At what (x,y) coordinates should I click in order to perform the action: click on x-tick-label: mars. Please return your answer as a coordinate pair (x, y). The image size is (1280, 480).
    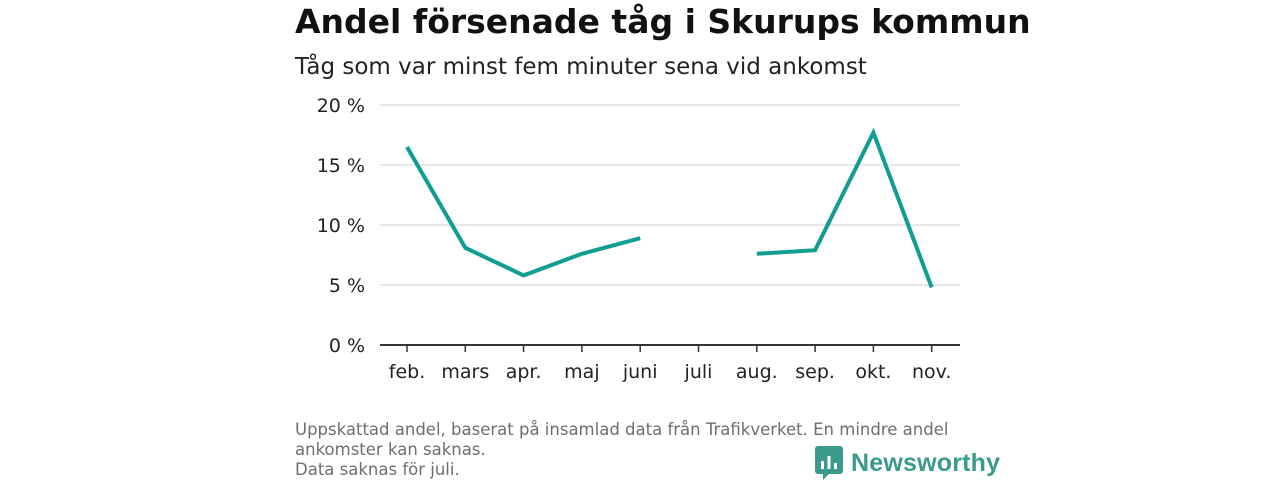
    Looking at the image, I should click on (465, 372).